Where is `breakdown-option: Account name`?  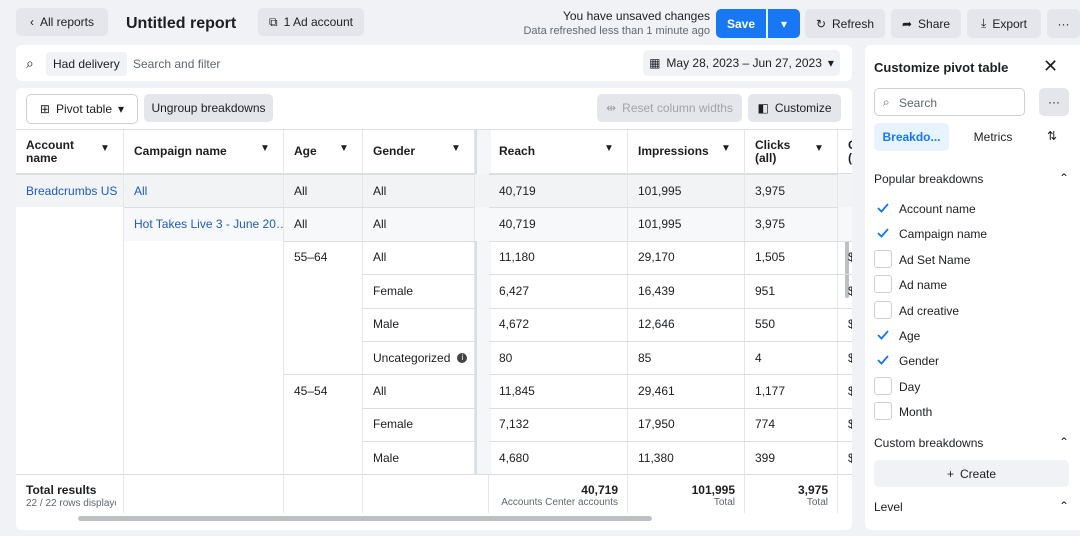
breakdown-option: Account name is located at coordinates (937, 209).